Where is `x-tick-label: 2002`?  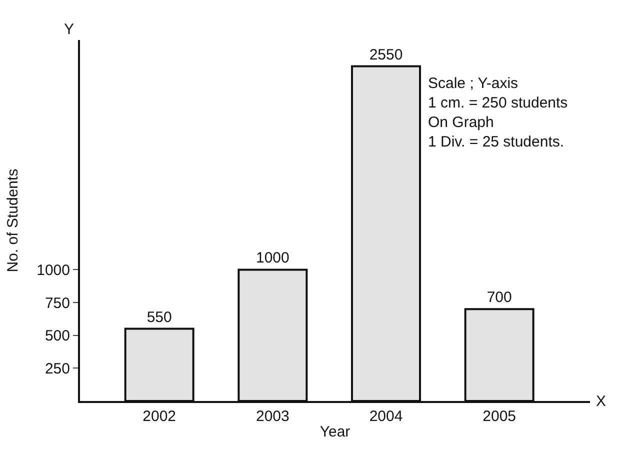 x-tick-label: 2002 is located at coordinates (159, 416).